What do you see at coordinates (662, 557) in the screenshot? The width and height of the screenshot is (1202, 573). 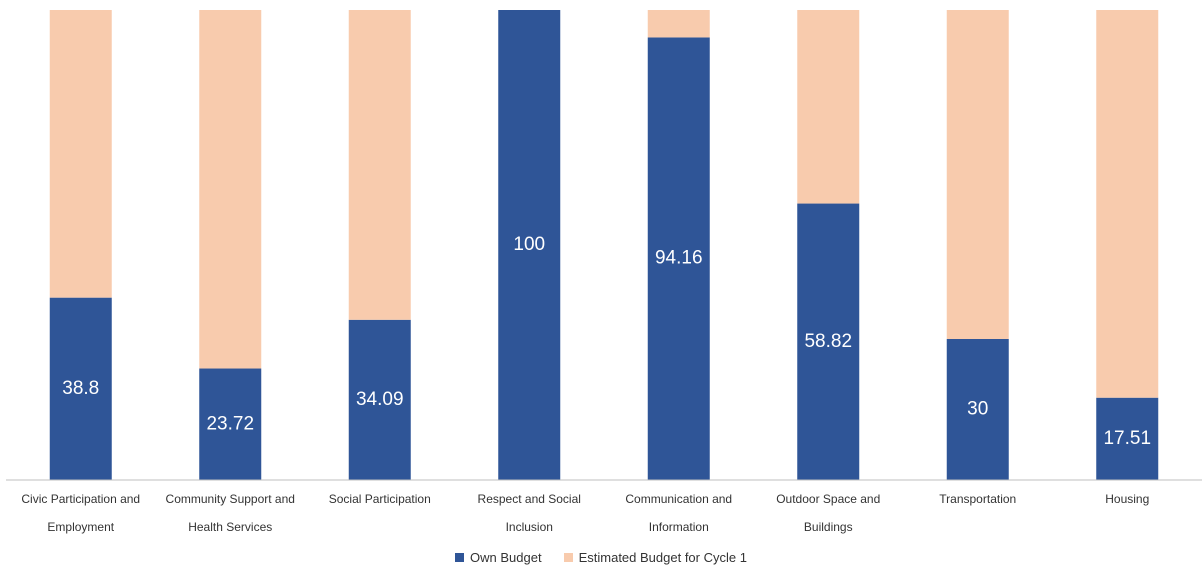 I see `legend-label: Estimated Budget for Cycle 1` at bounding box center [662, 557].